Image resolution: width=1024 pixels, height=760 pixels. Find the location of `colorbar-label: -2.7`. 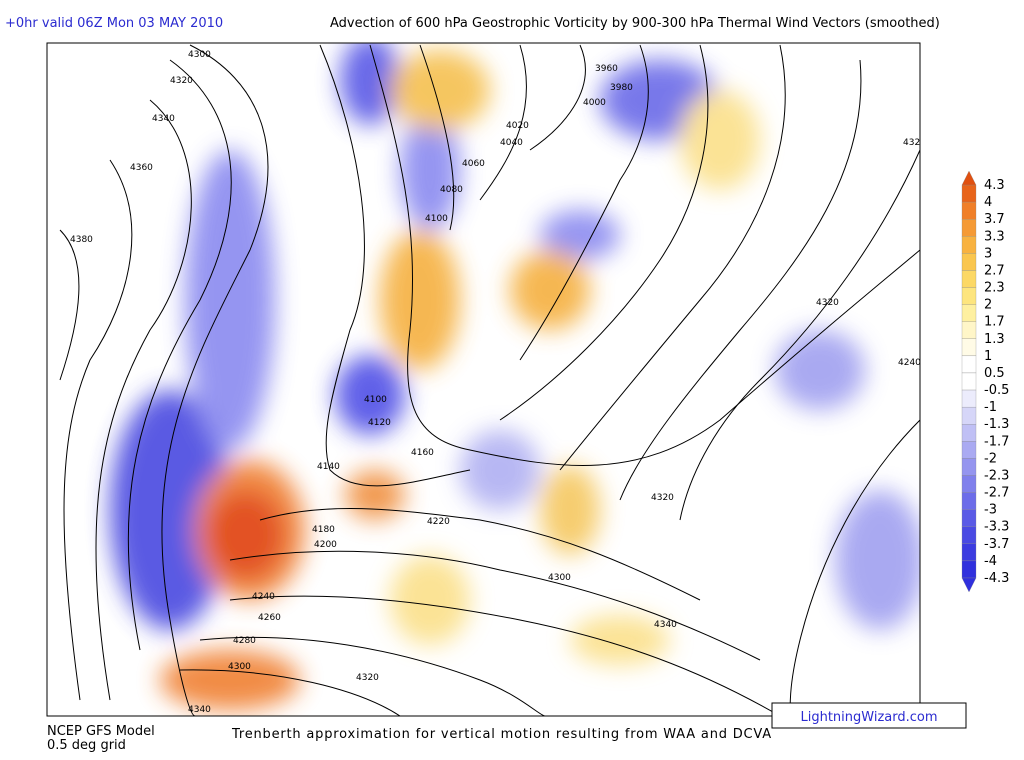

colorbar-label: -2.7 is located at coordinates (996, 493).